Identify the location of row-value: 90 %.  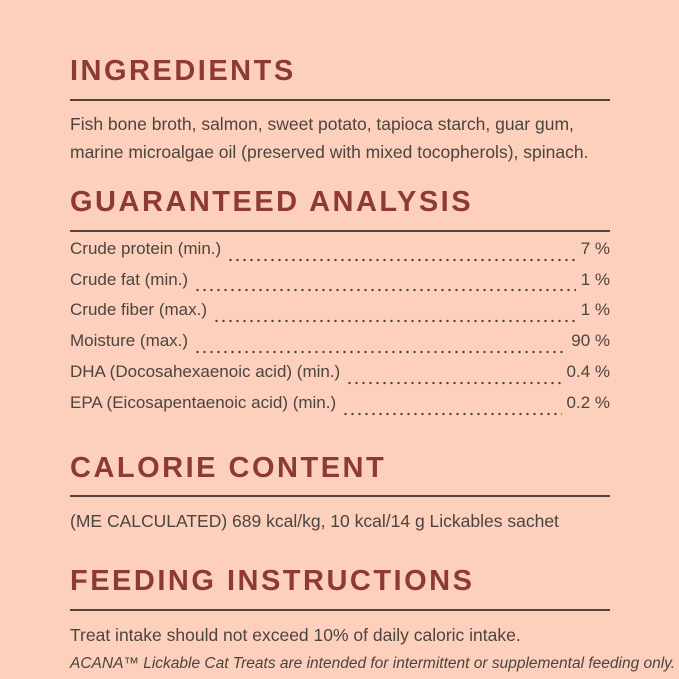
(590, 341).